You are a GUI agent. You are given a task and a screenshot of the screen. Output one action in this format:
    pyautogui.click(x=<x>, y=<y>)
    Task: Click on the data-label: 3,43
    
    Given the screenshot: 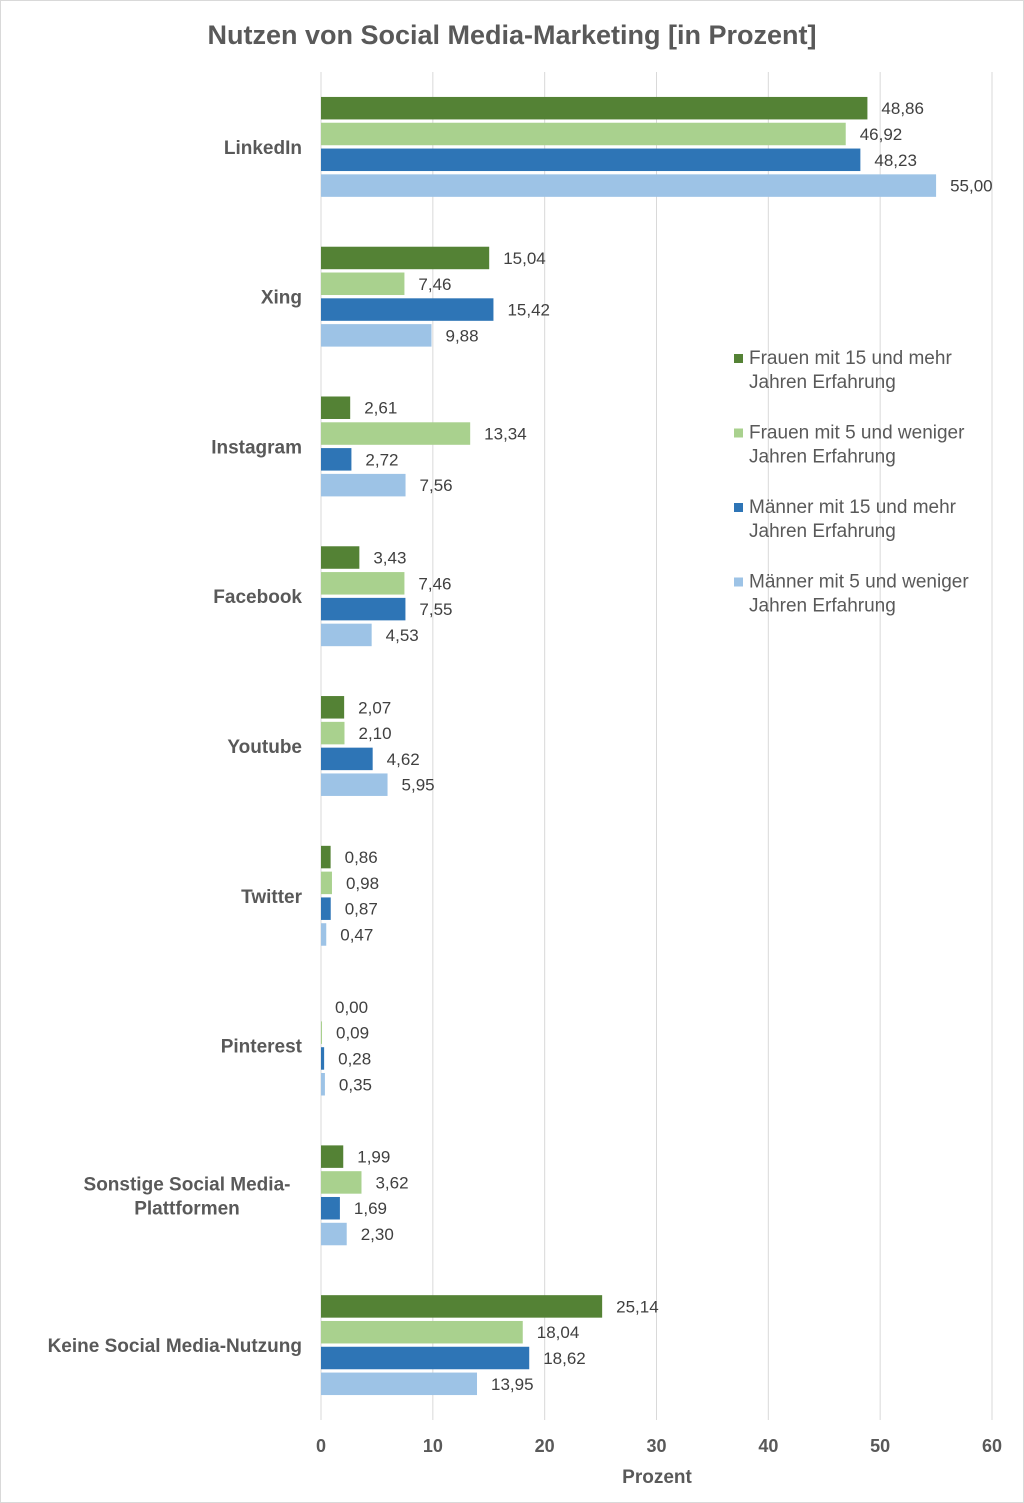 What is the action you would take?
    pyautogui.click(x=389, y=558)
    